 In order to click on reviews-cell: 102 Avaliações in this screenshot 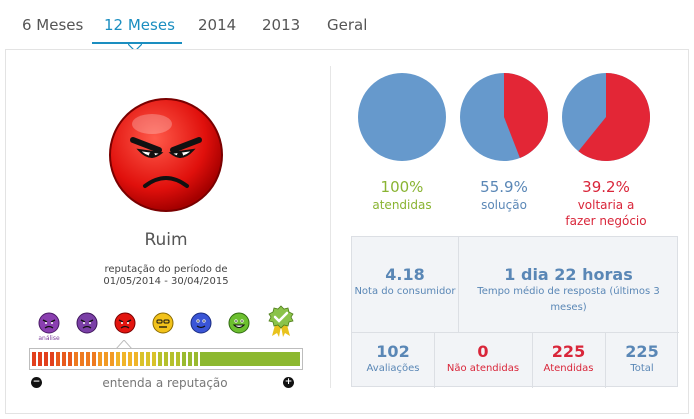, I will do `click(393, 359)`.